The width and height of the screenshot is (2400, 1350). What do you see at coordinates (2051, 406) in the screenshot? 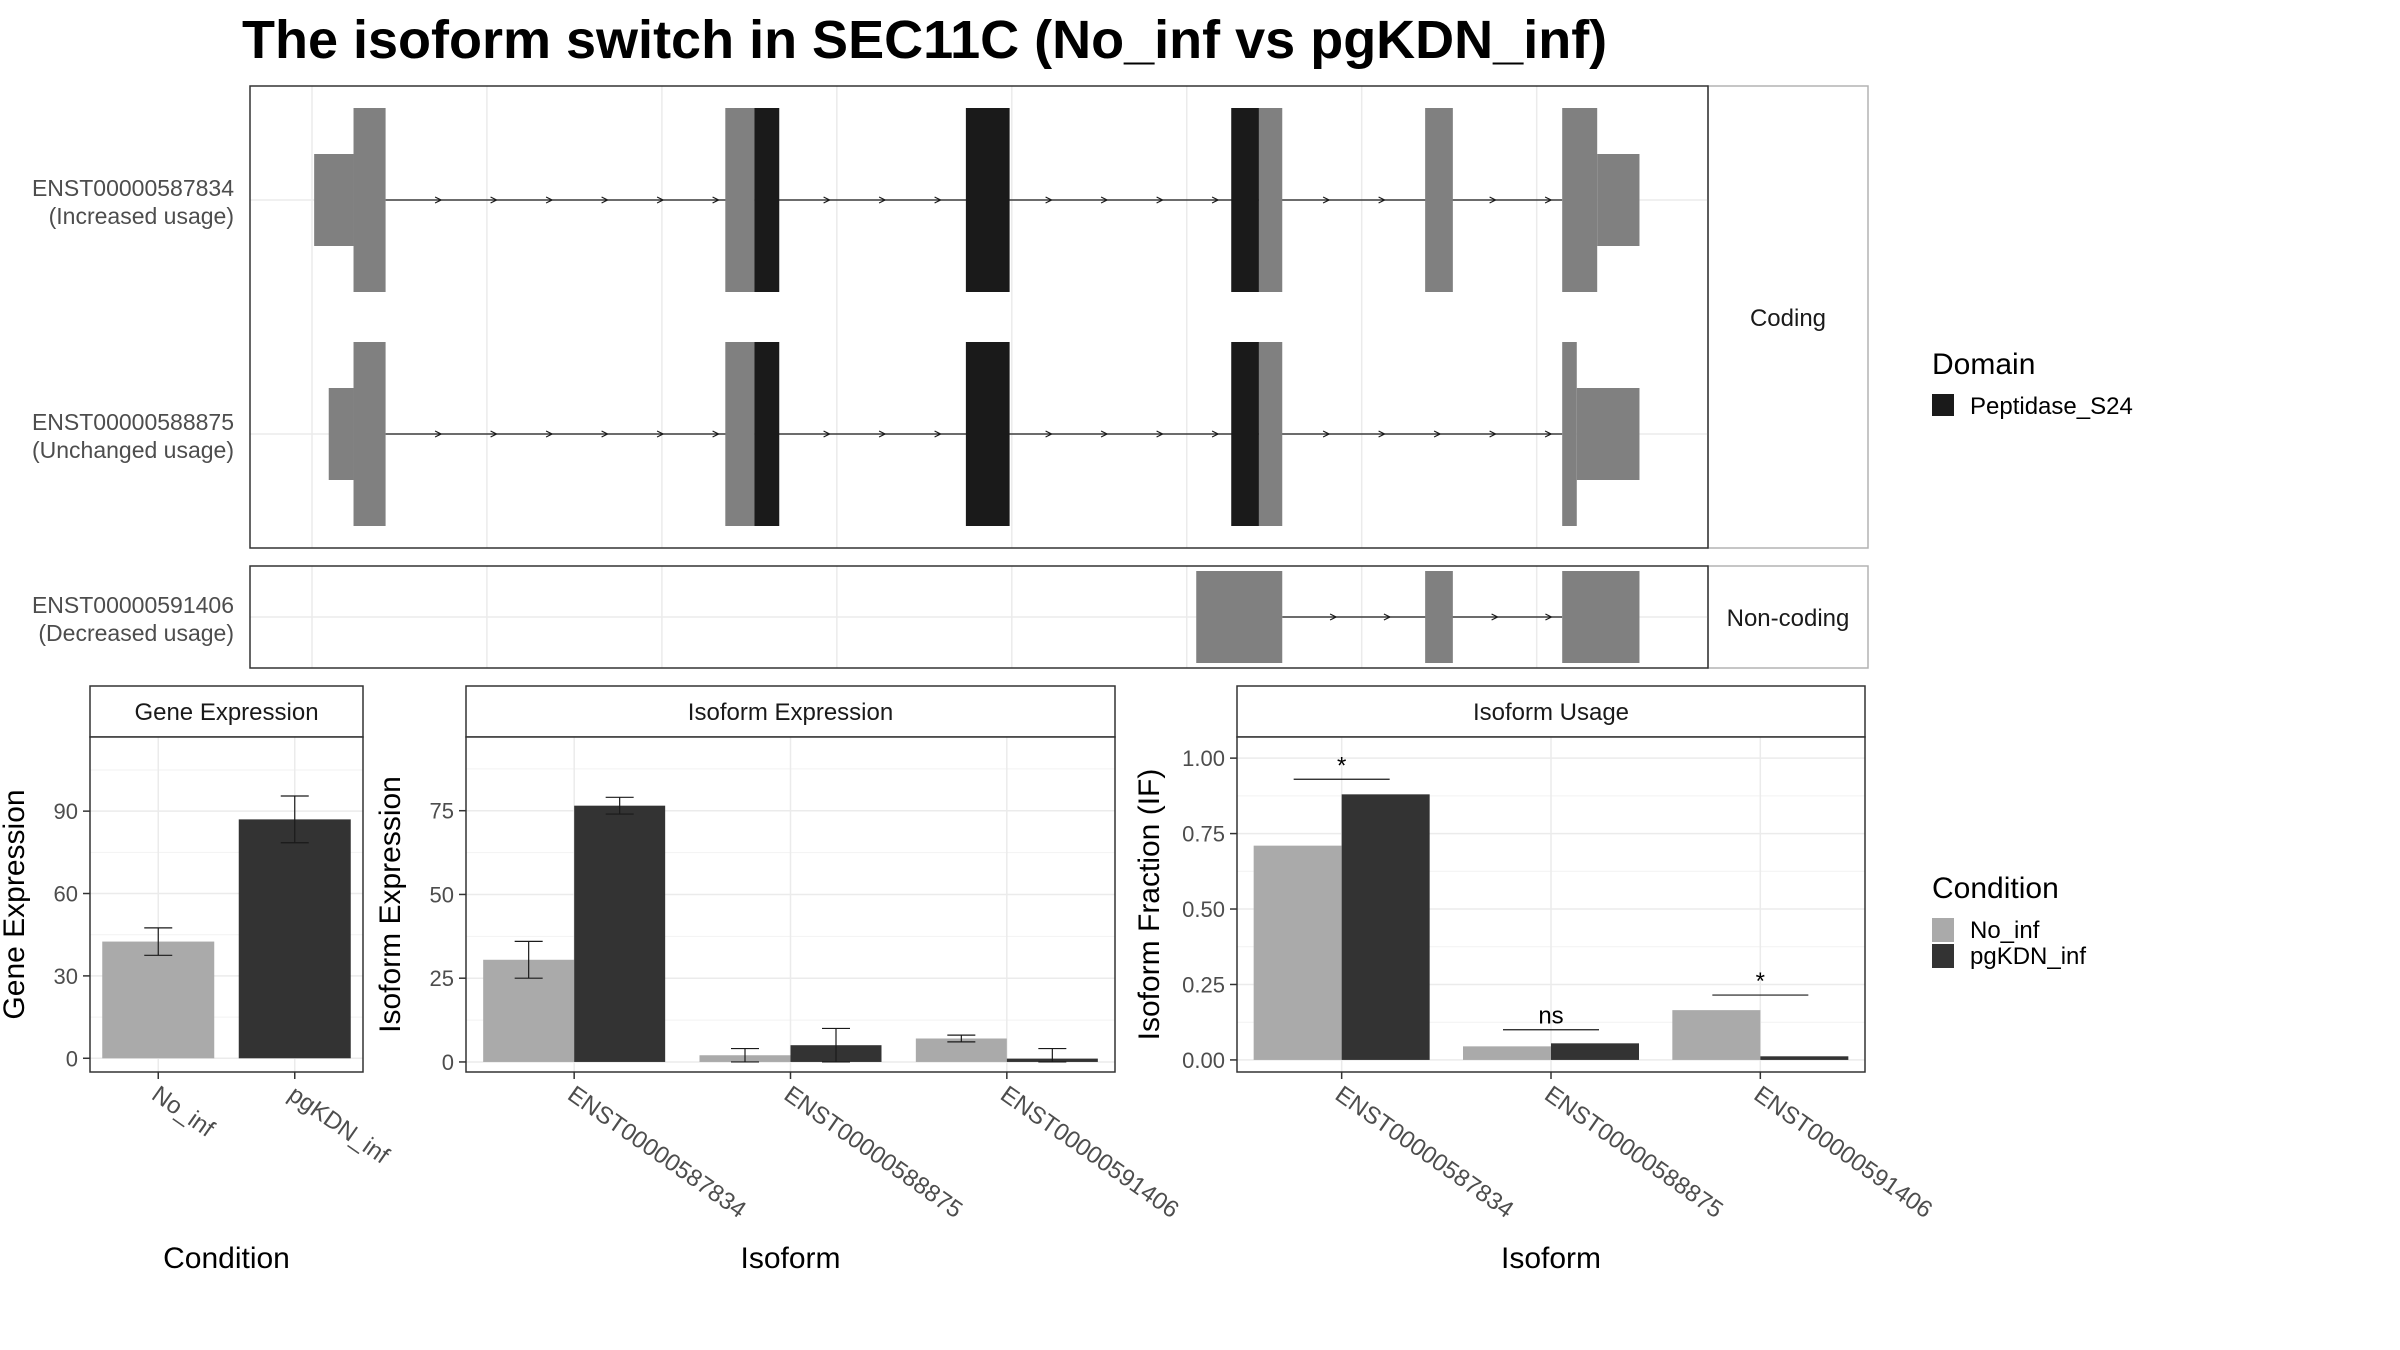
I see `domain-legend-item: Peptidase_S24` at bounding box center [2051, 406].